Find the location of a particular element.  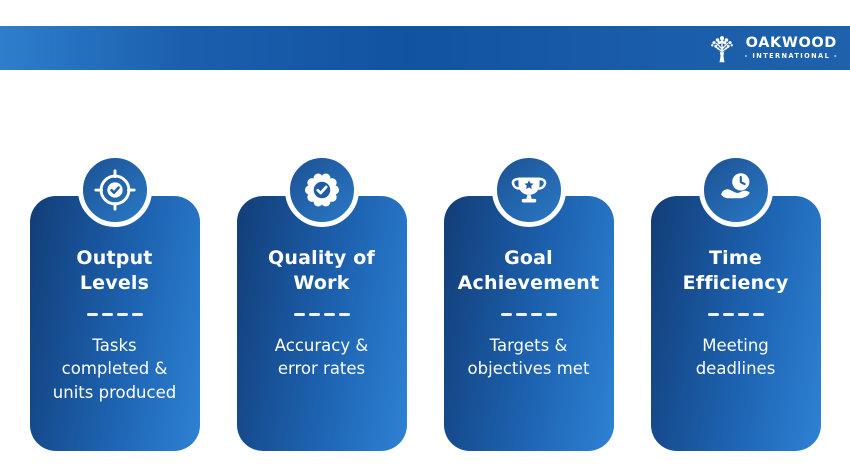

card-description: Targets & objectives met is located at coordinates (528, 357).